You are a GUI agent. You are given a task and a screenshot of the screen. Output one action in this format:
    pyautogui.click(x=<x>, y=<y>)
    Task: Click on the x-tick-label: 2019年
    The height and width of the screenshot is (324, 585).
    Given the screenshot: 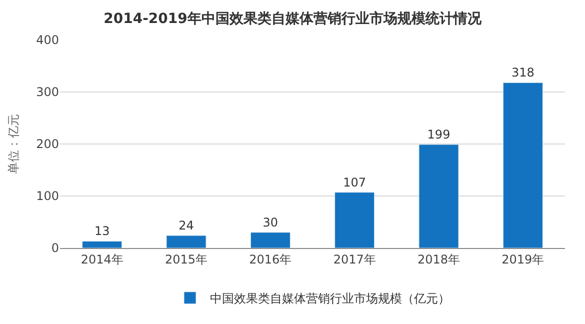 What is the action you would take?
    pyautogui.click(x=523, y=259)
    